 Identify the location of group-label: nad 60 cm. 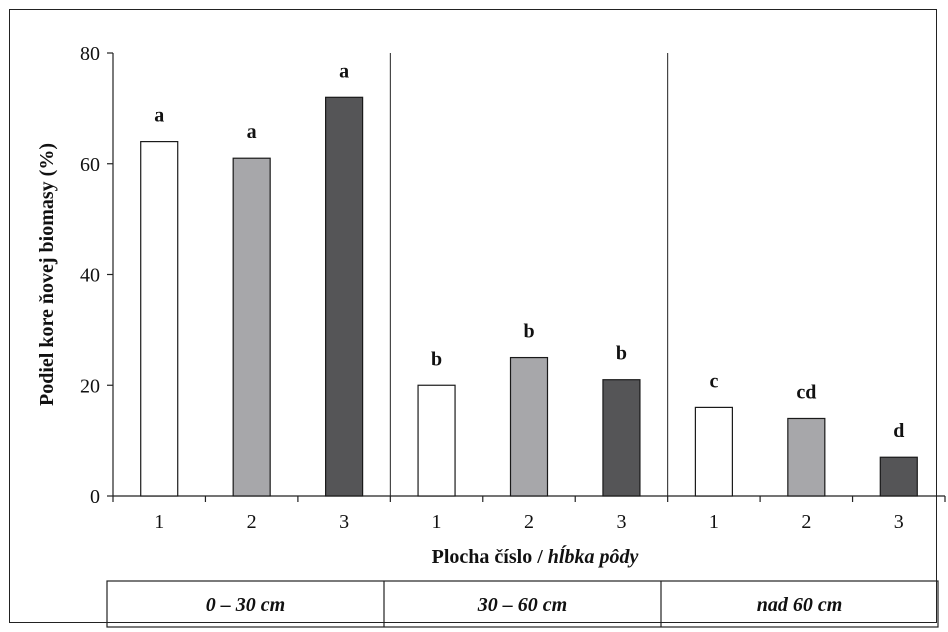
(800, 605).